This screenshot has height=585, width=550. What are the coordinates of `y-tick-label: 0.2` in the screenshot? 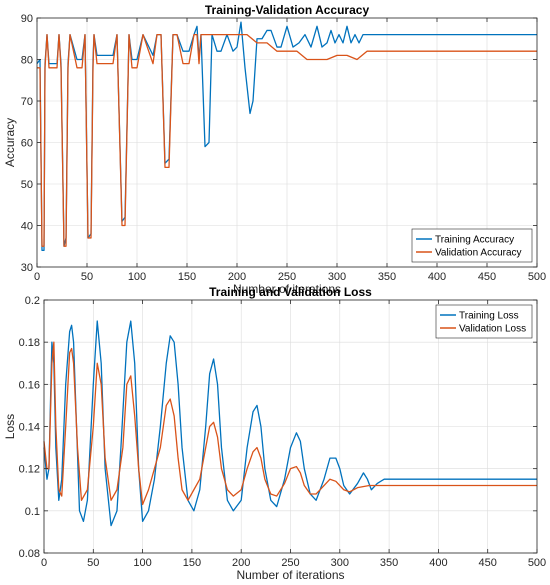 It's located at (32, 301).